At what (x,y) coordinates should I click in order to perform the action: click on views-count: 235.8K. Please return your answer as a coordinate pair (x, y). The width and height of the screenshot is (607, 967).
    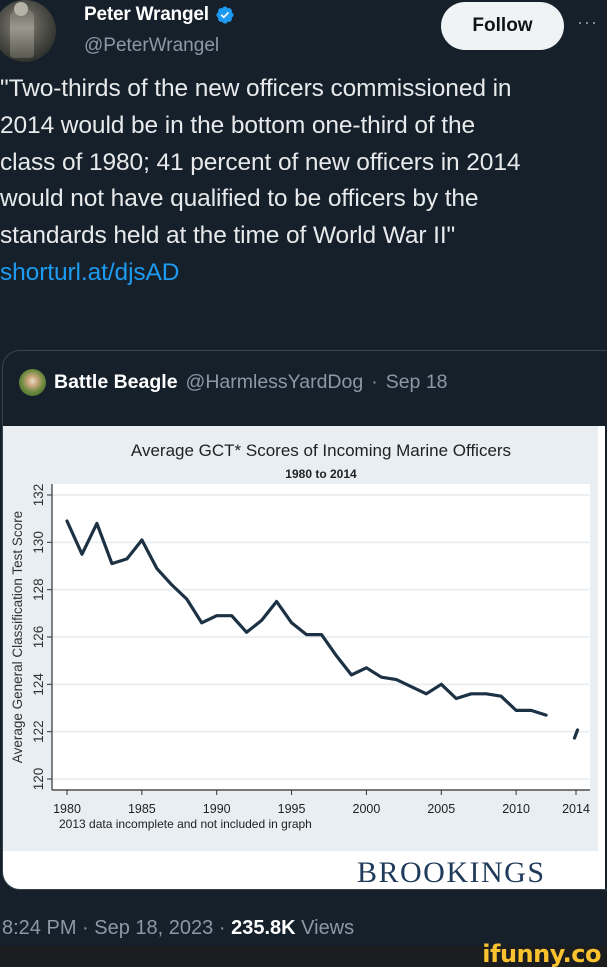
    Looking at the image, I should click on (263, 928).